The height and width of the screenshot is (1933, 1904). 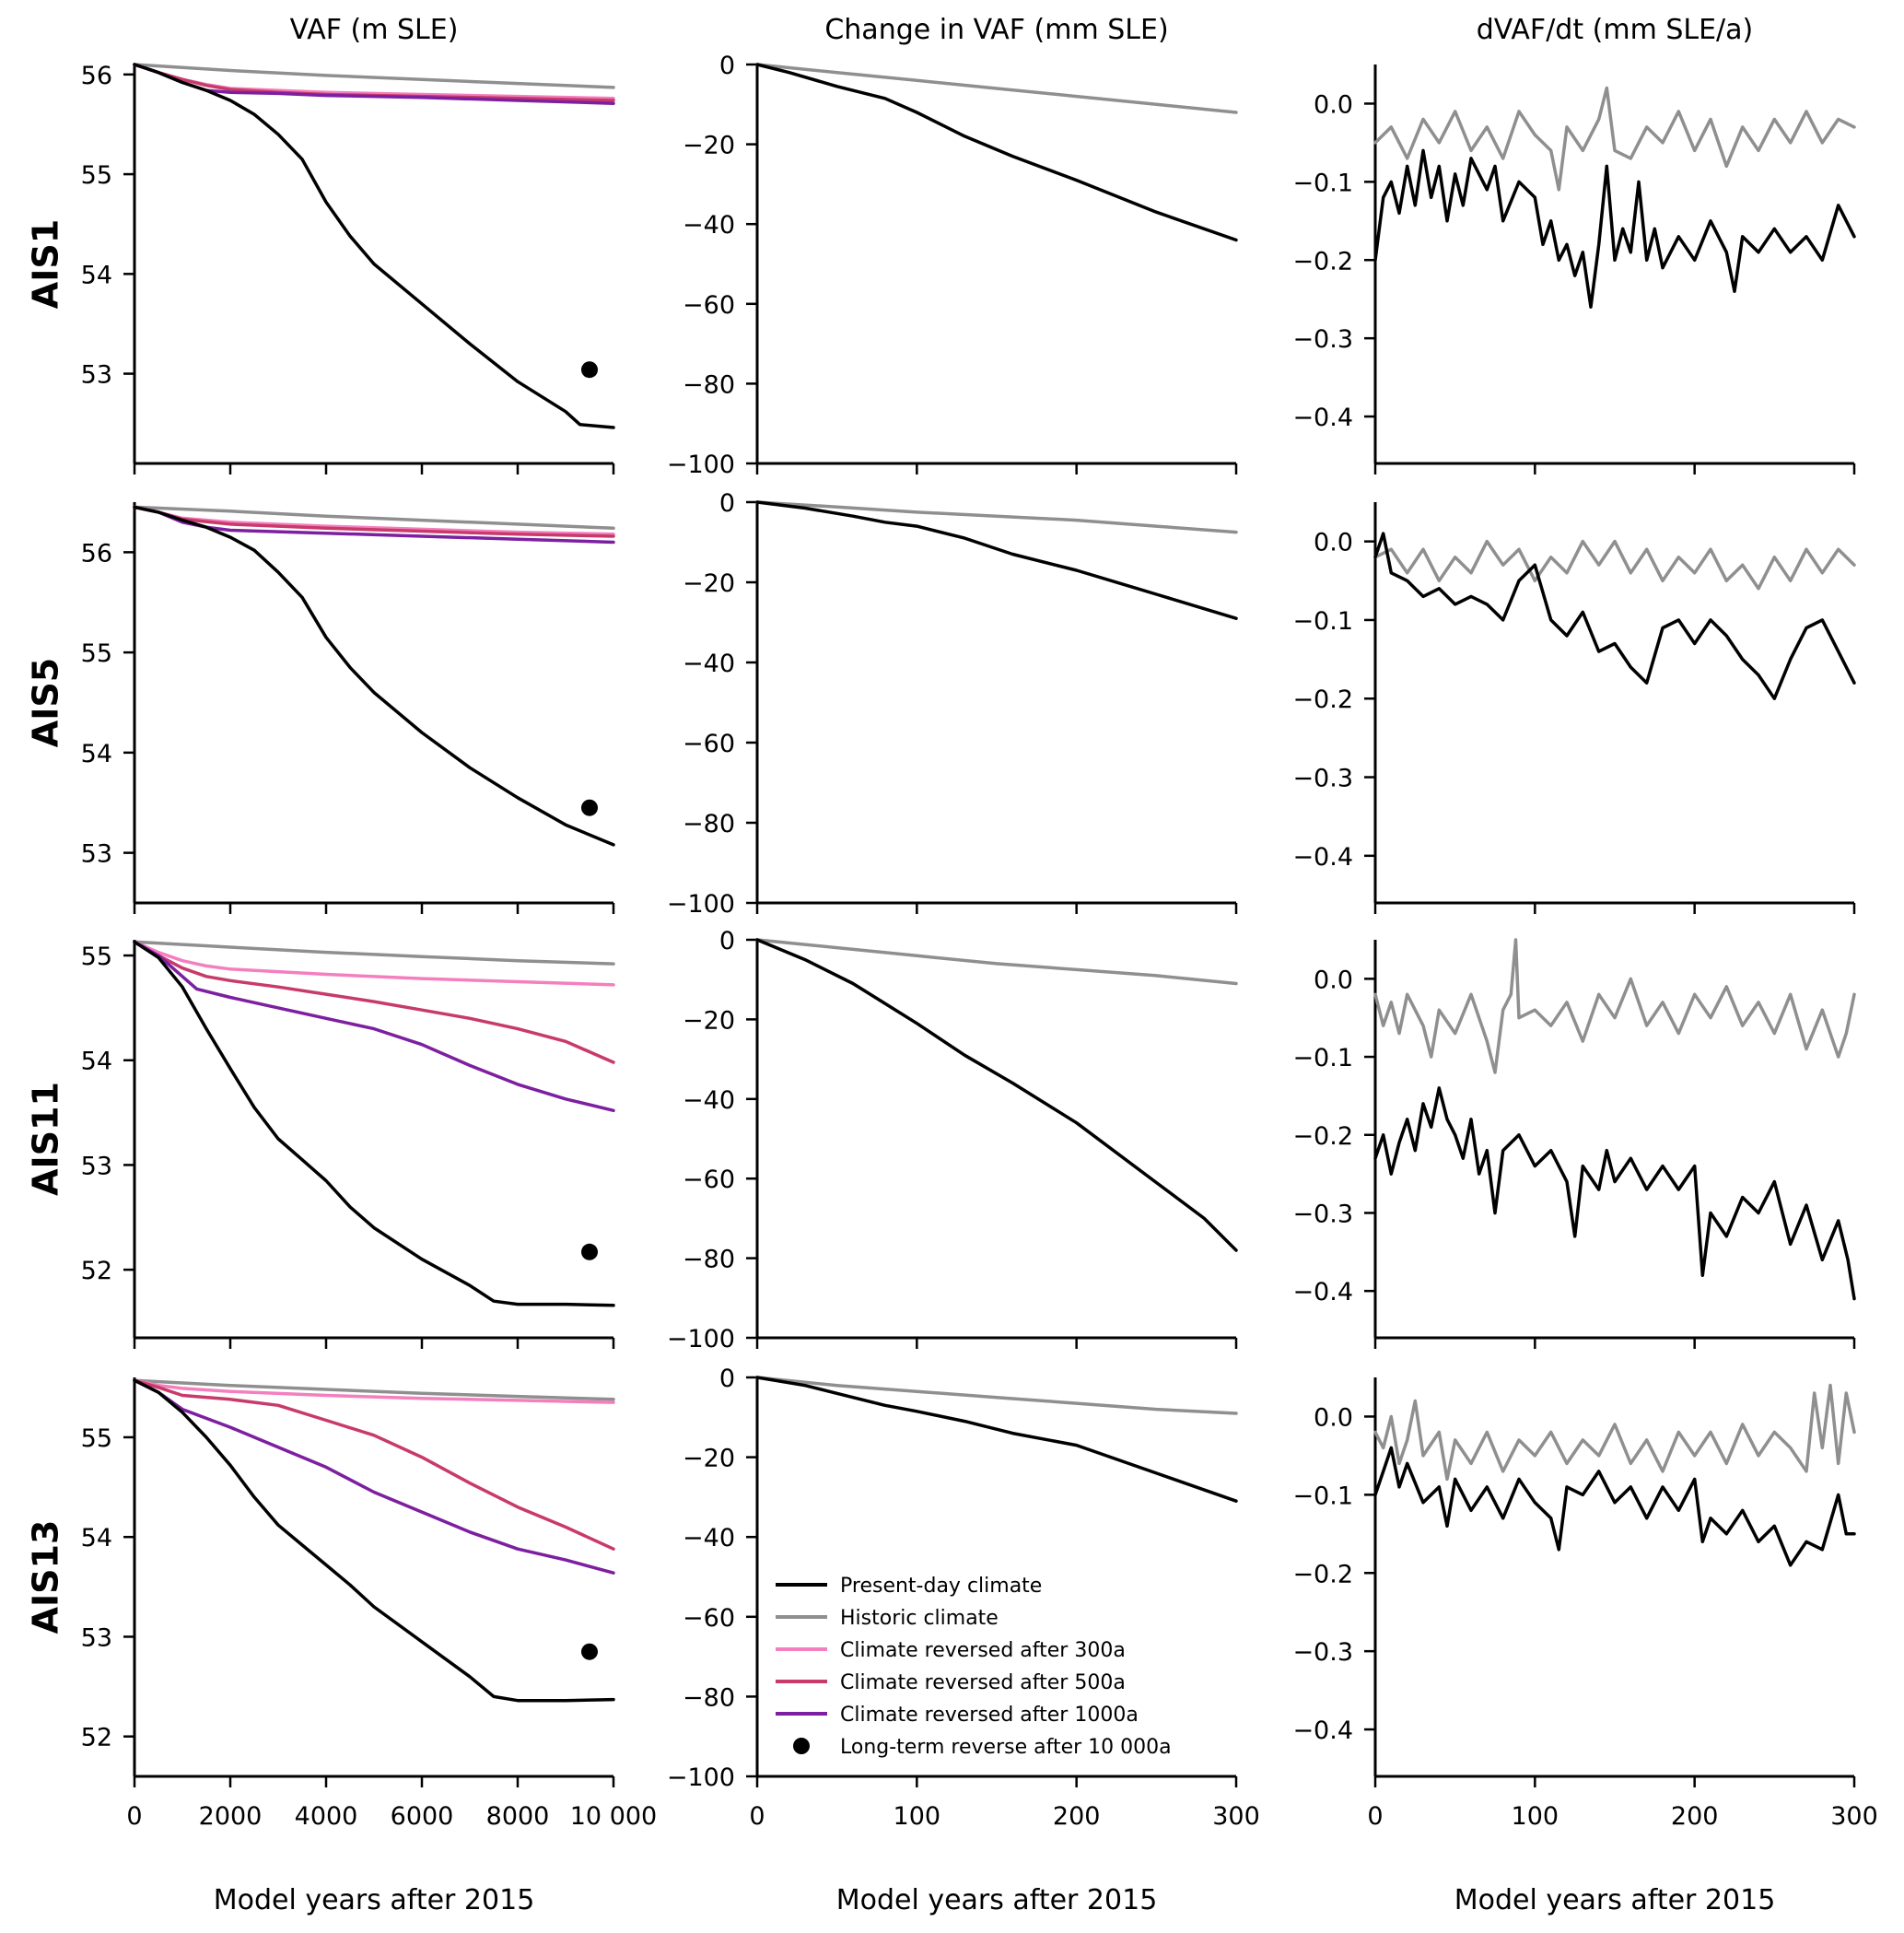 I want to click on column-title: VAF (m SLE), so click(x=374, y=30).